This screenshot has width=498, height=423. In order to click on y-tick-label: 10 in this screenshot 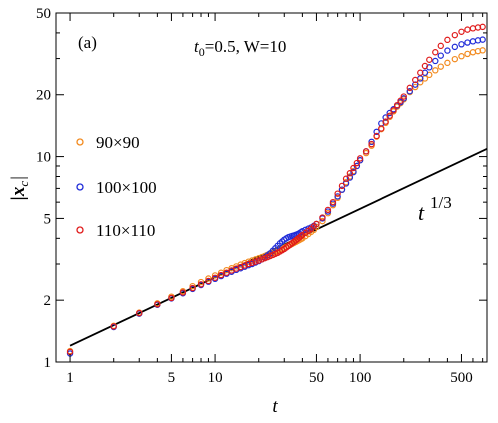, I will do `click(43, 158)`.